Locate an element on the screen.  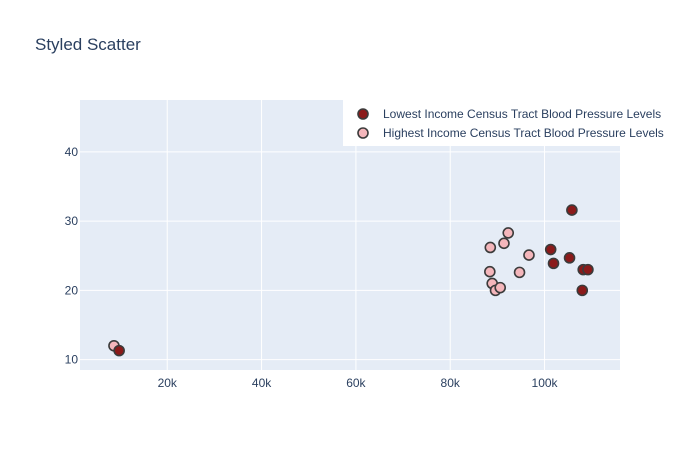
x-tick-label: 20k is located at coordinates (168, 383).